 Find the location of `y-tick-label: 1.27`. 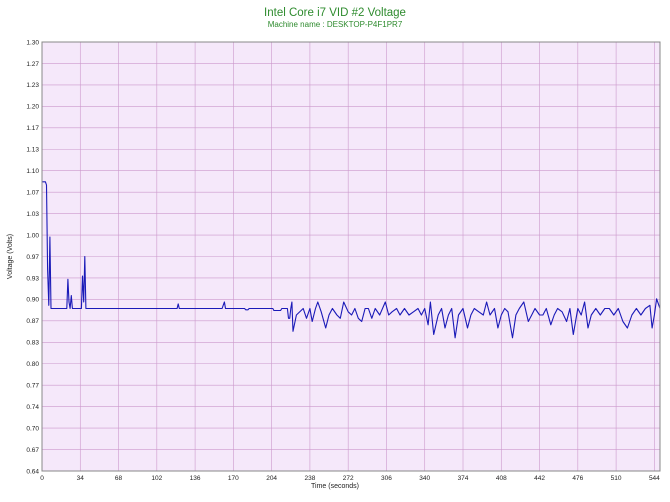

y-tick-label: 1.27 is located at coordinates (32, 64).